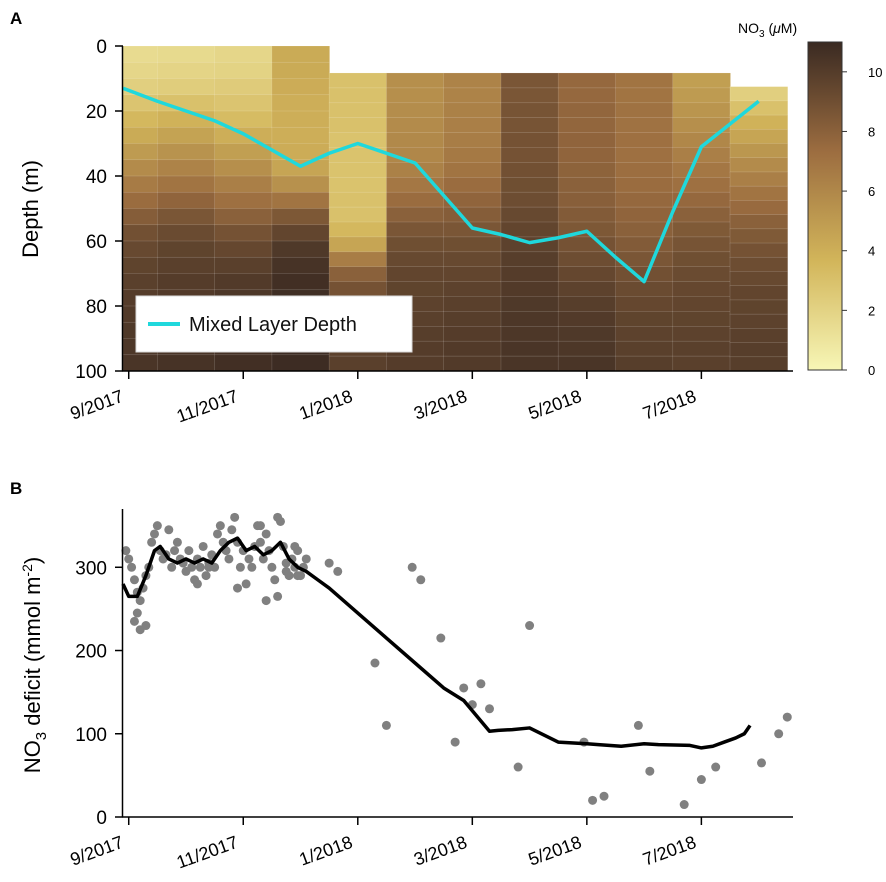 The width and height of the screenshot is (886, 882). What do you see at coordinates (97, 405) in the screenshot?
I see `panel-a-xtick-label: 9/2017` at bounding box center [97, 405].